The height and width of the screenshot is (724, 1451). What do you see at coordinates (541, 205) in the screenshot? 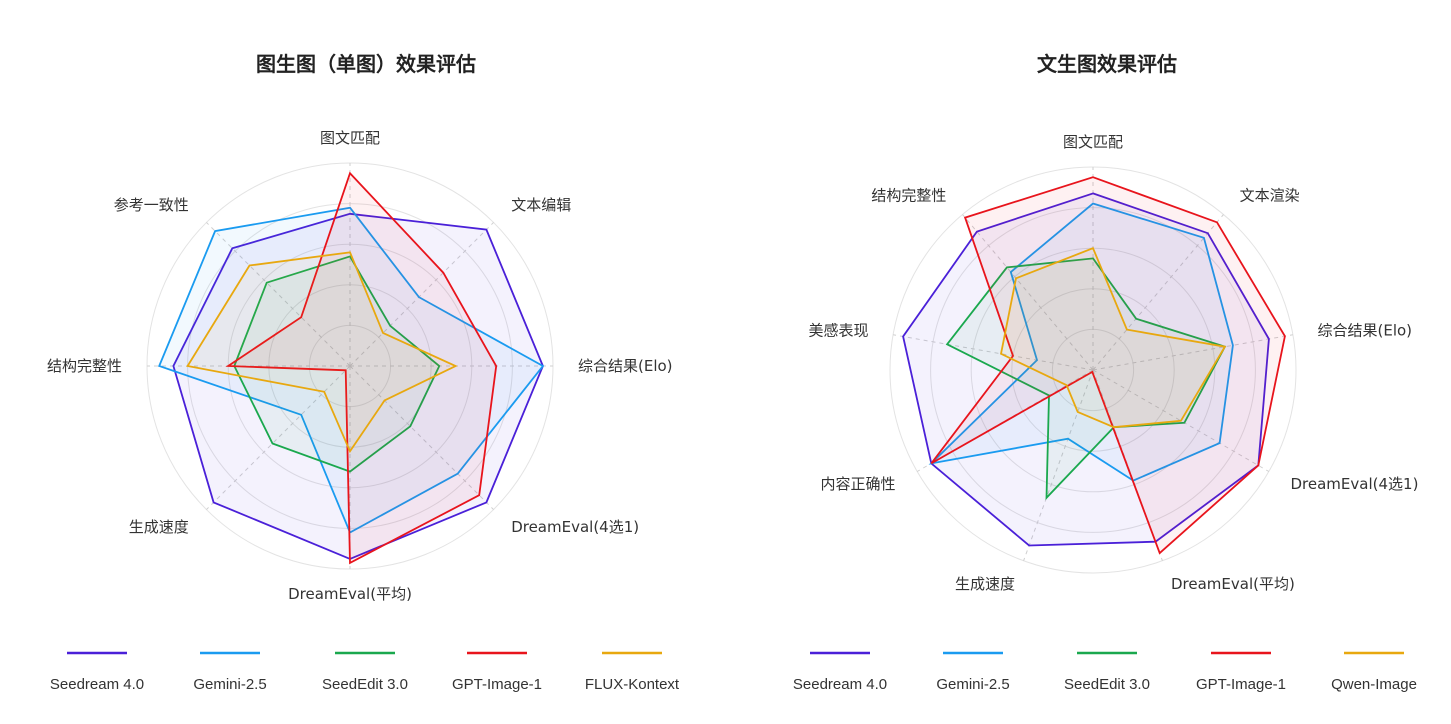
I see `axis-label: 文本编辑` at bounding box center [541, 205].